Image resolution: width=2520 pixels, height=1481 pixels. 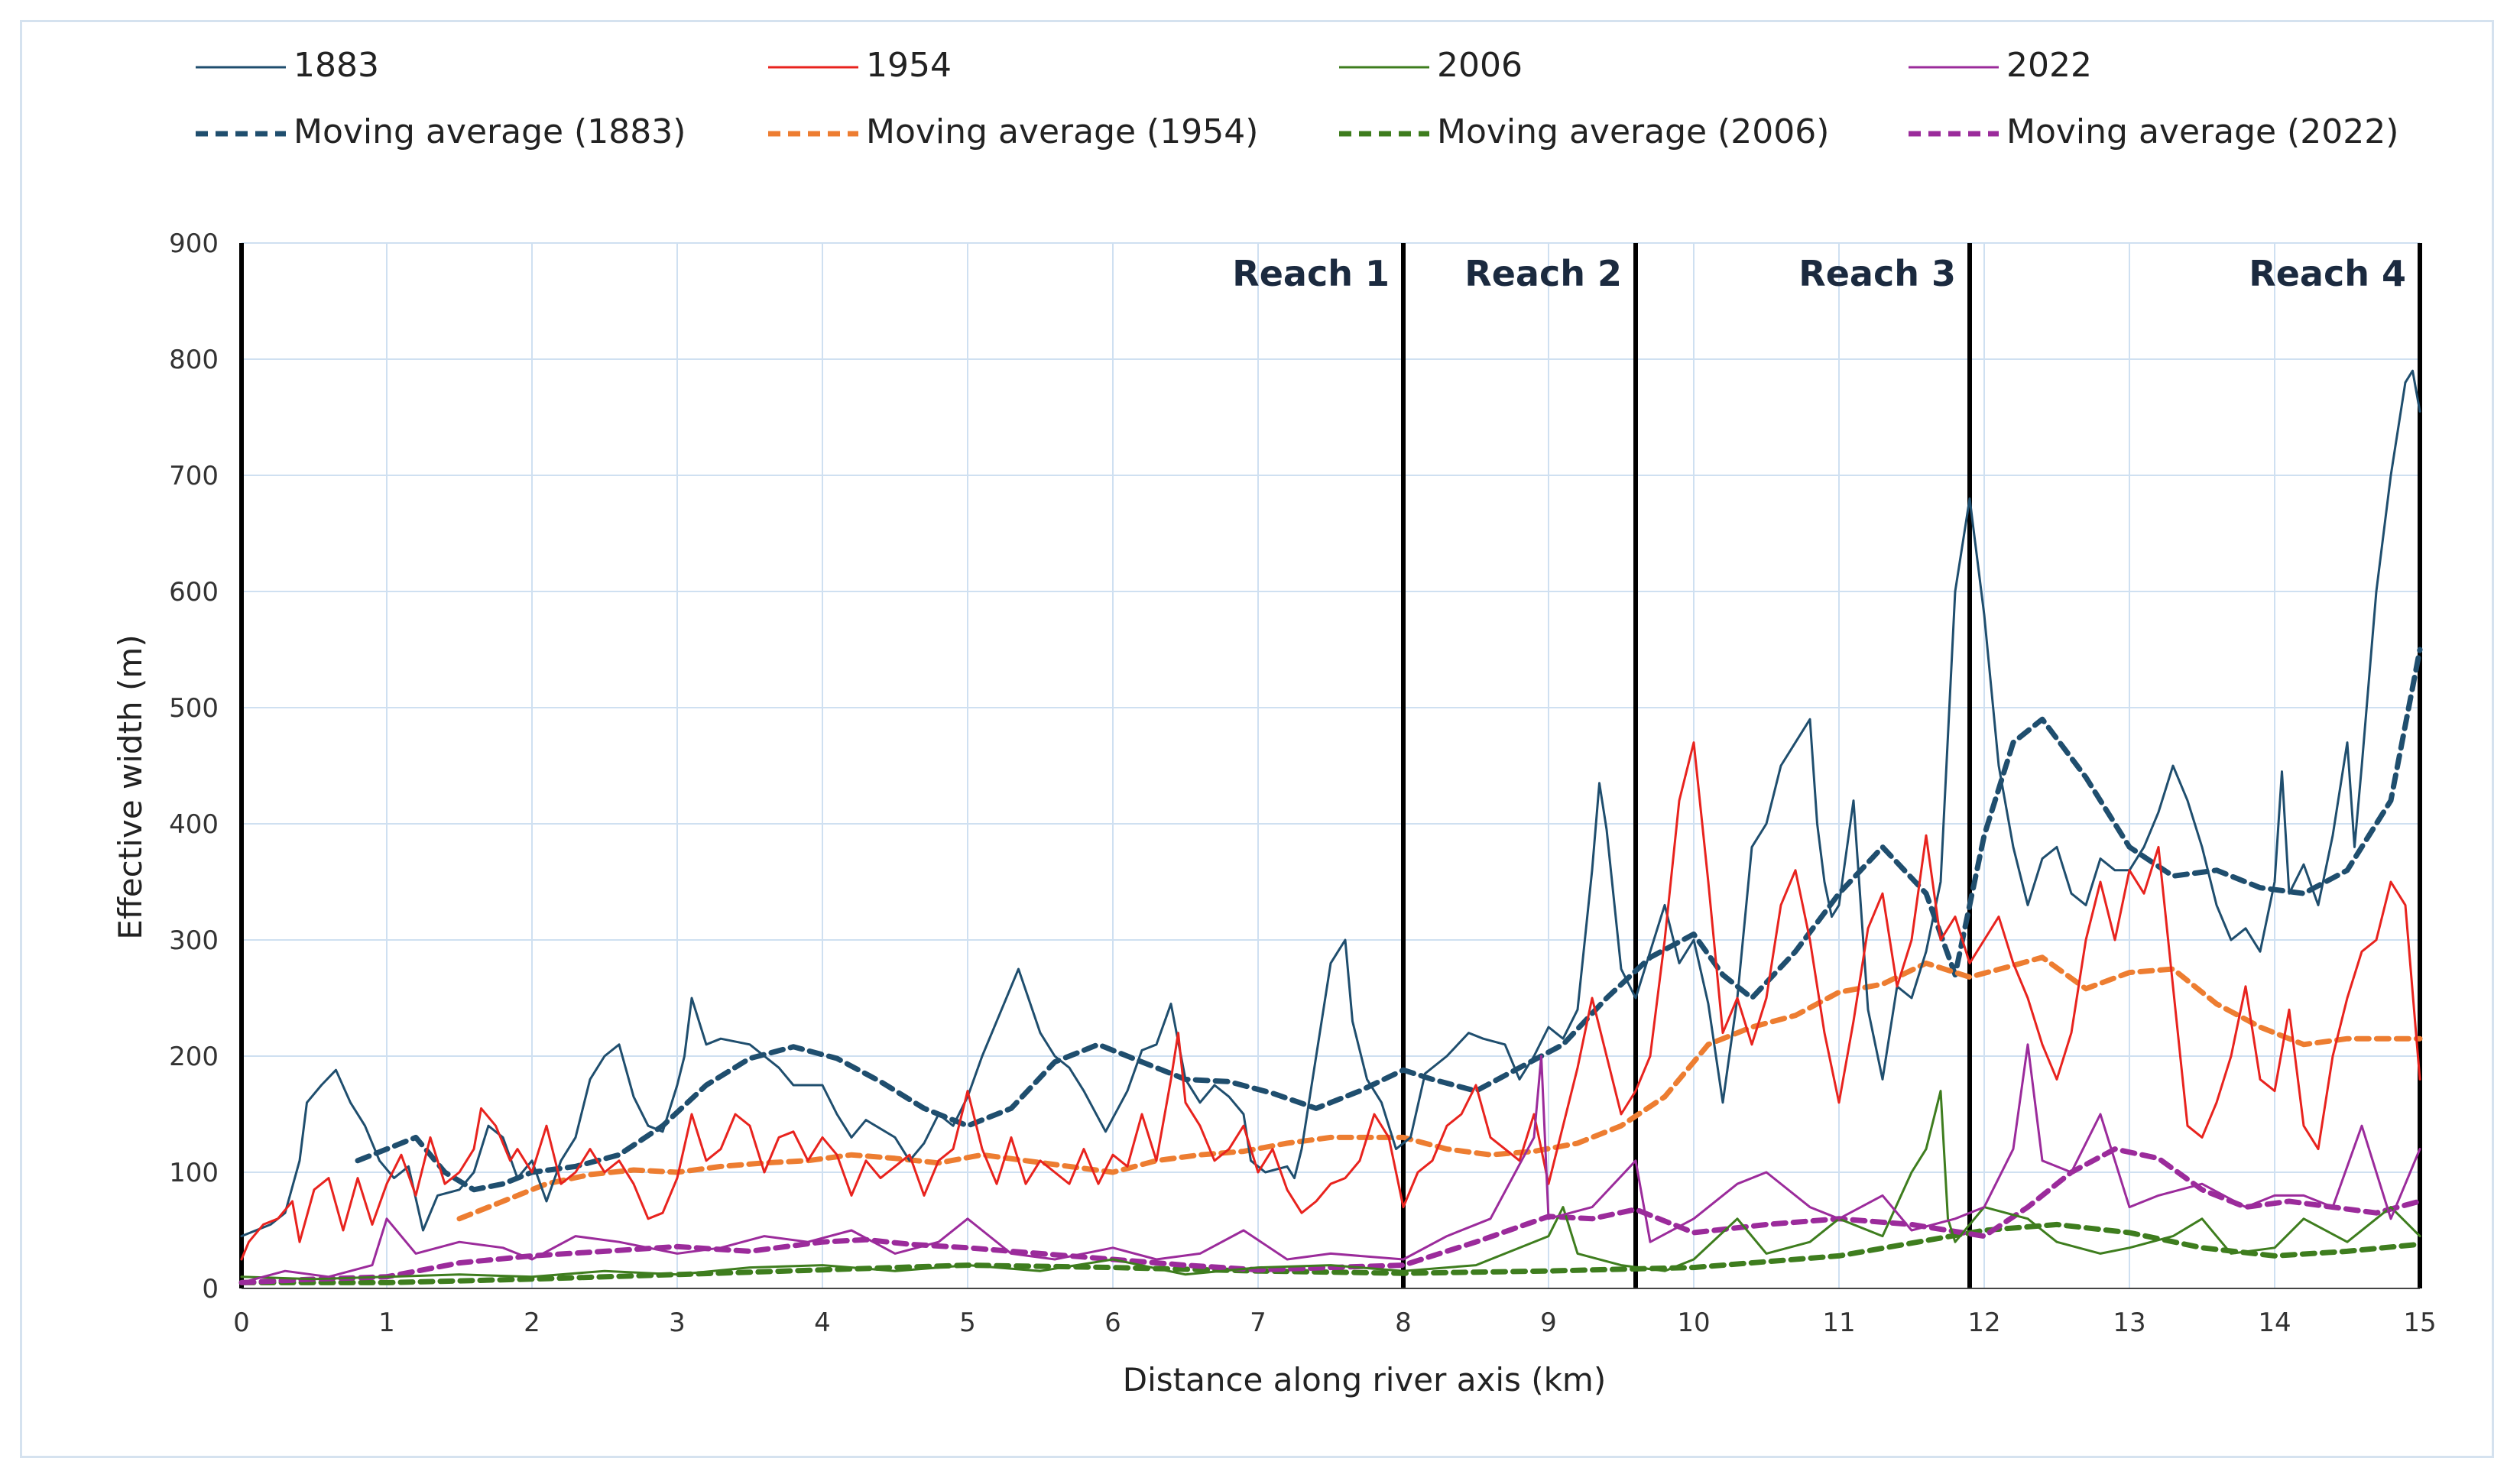 What do you see at coordinates (1984, 1323) in the screenshot?
I see `x-tick-label: 12` at bounding box center [1984, 1323].